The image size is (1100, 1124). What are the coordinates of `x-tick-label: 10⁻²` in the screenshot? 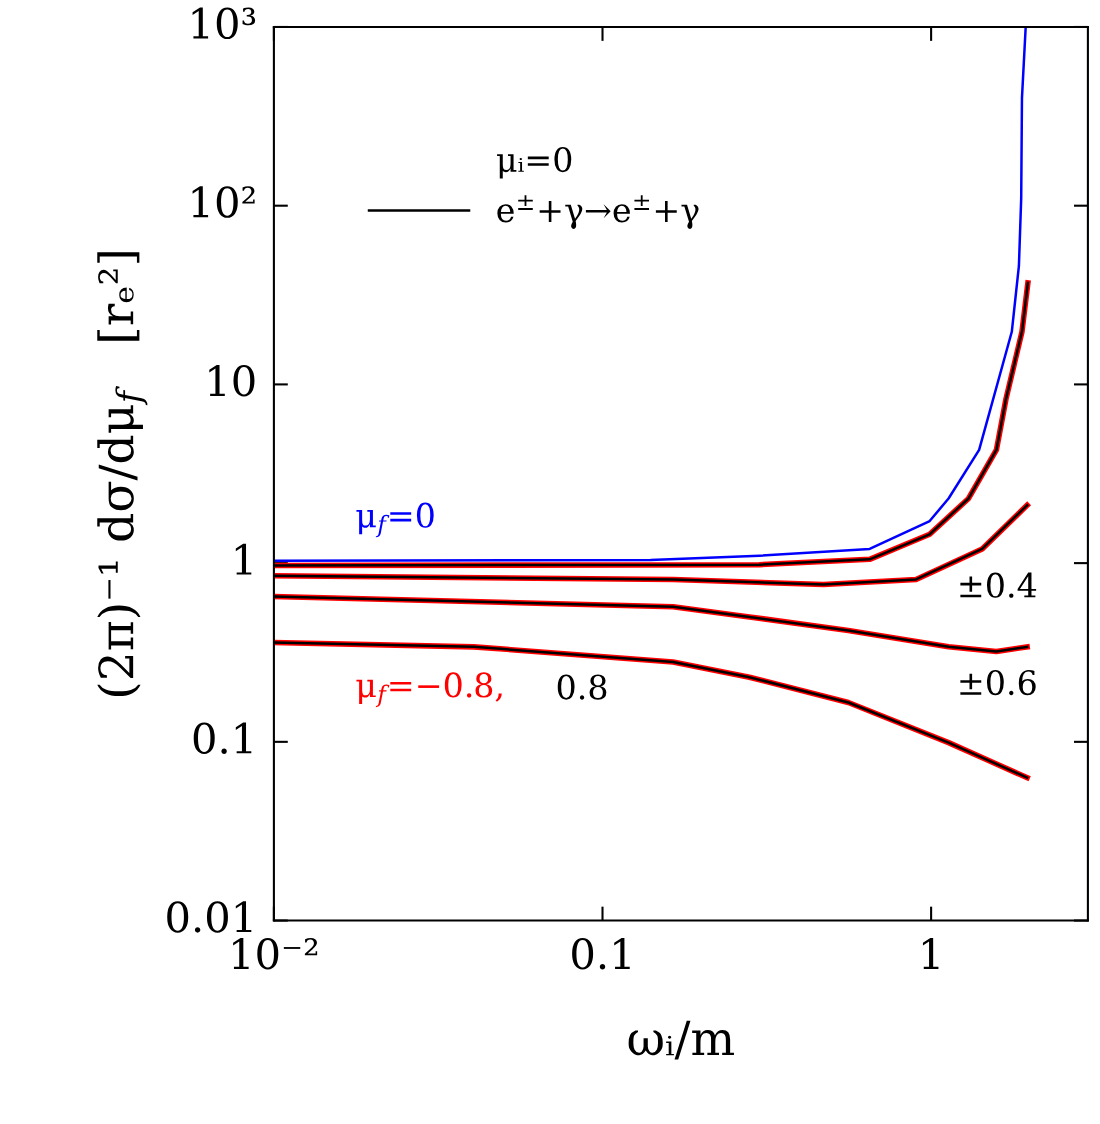 It's located at (275, 953).